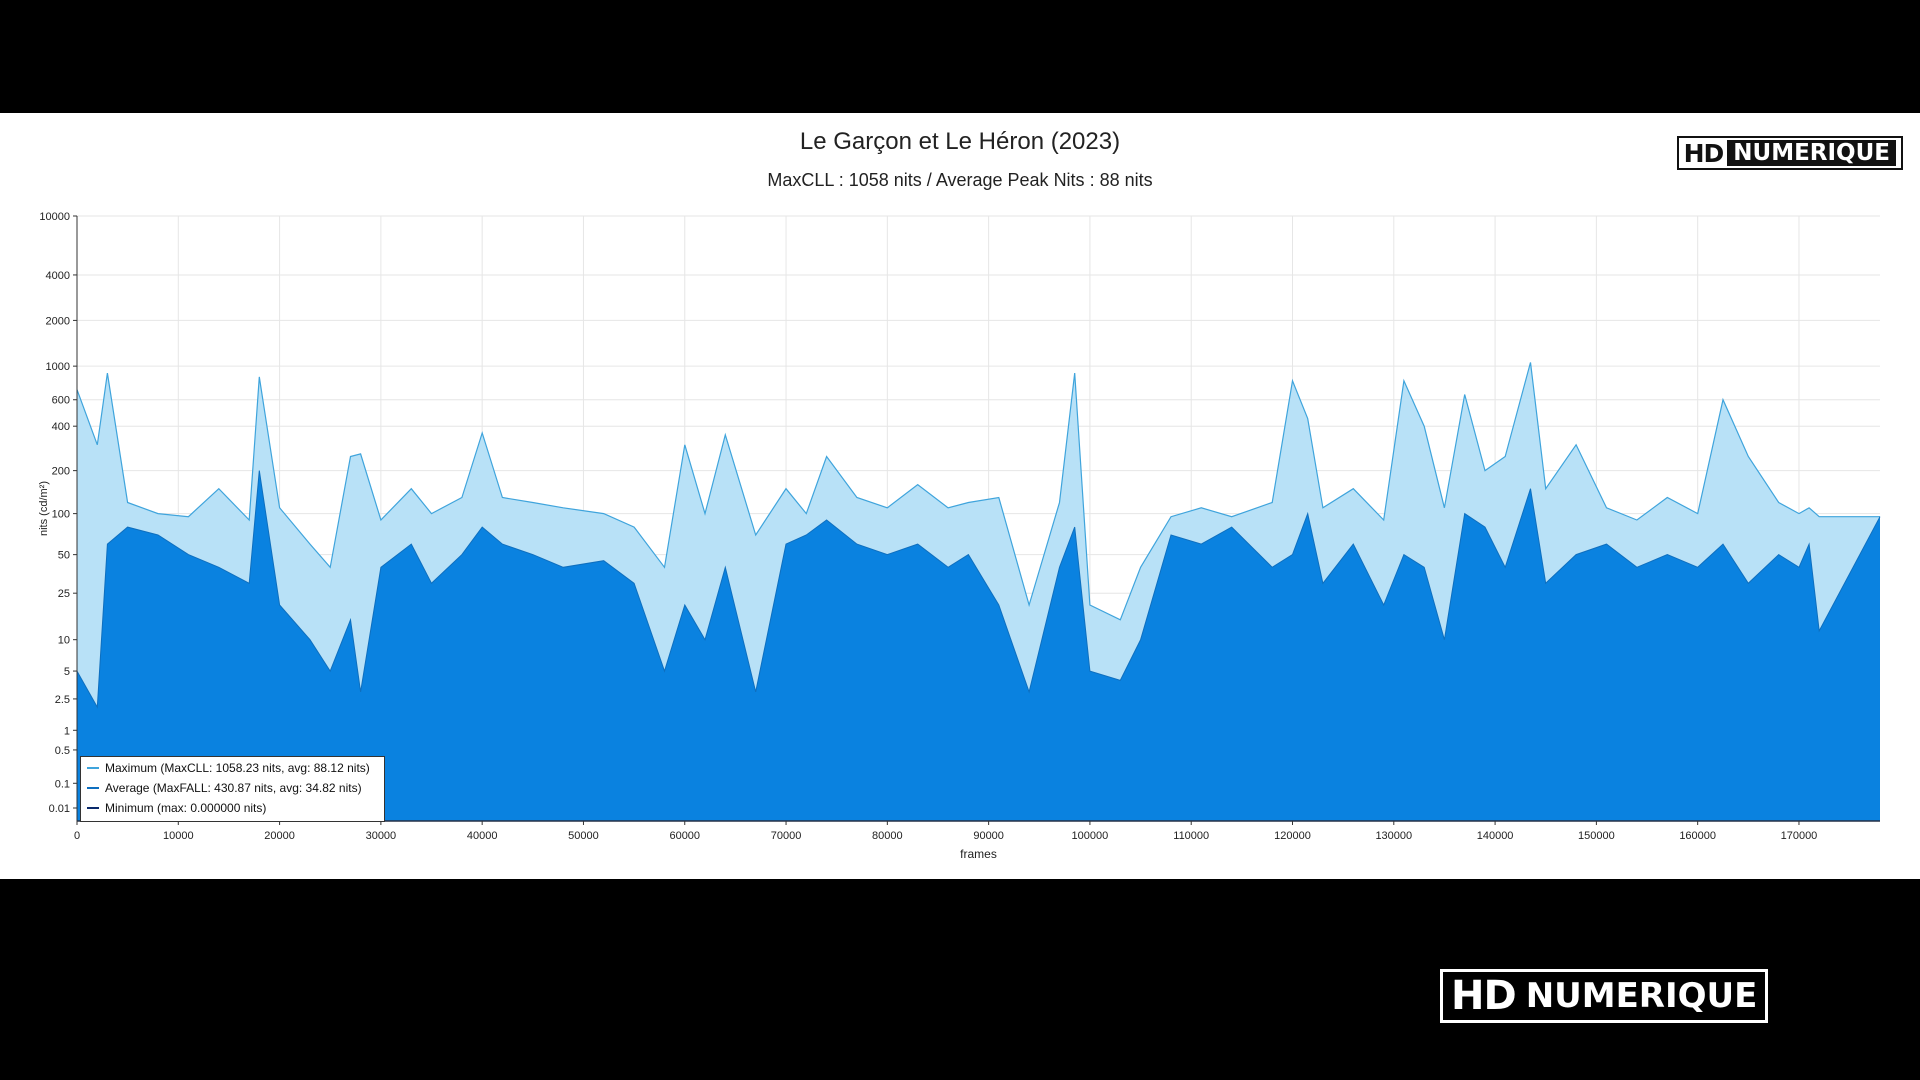  I want to click on x-tick-label: 130000, so click(1393, 836).